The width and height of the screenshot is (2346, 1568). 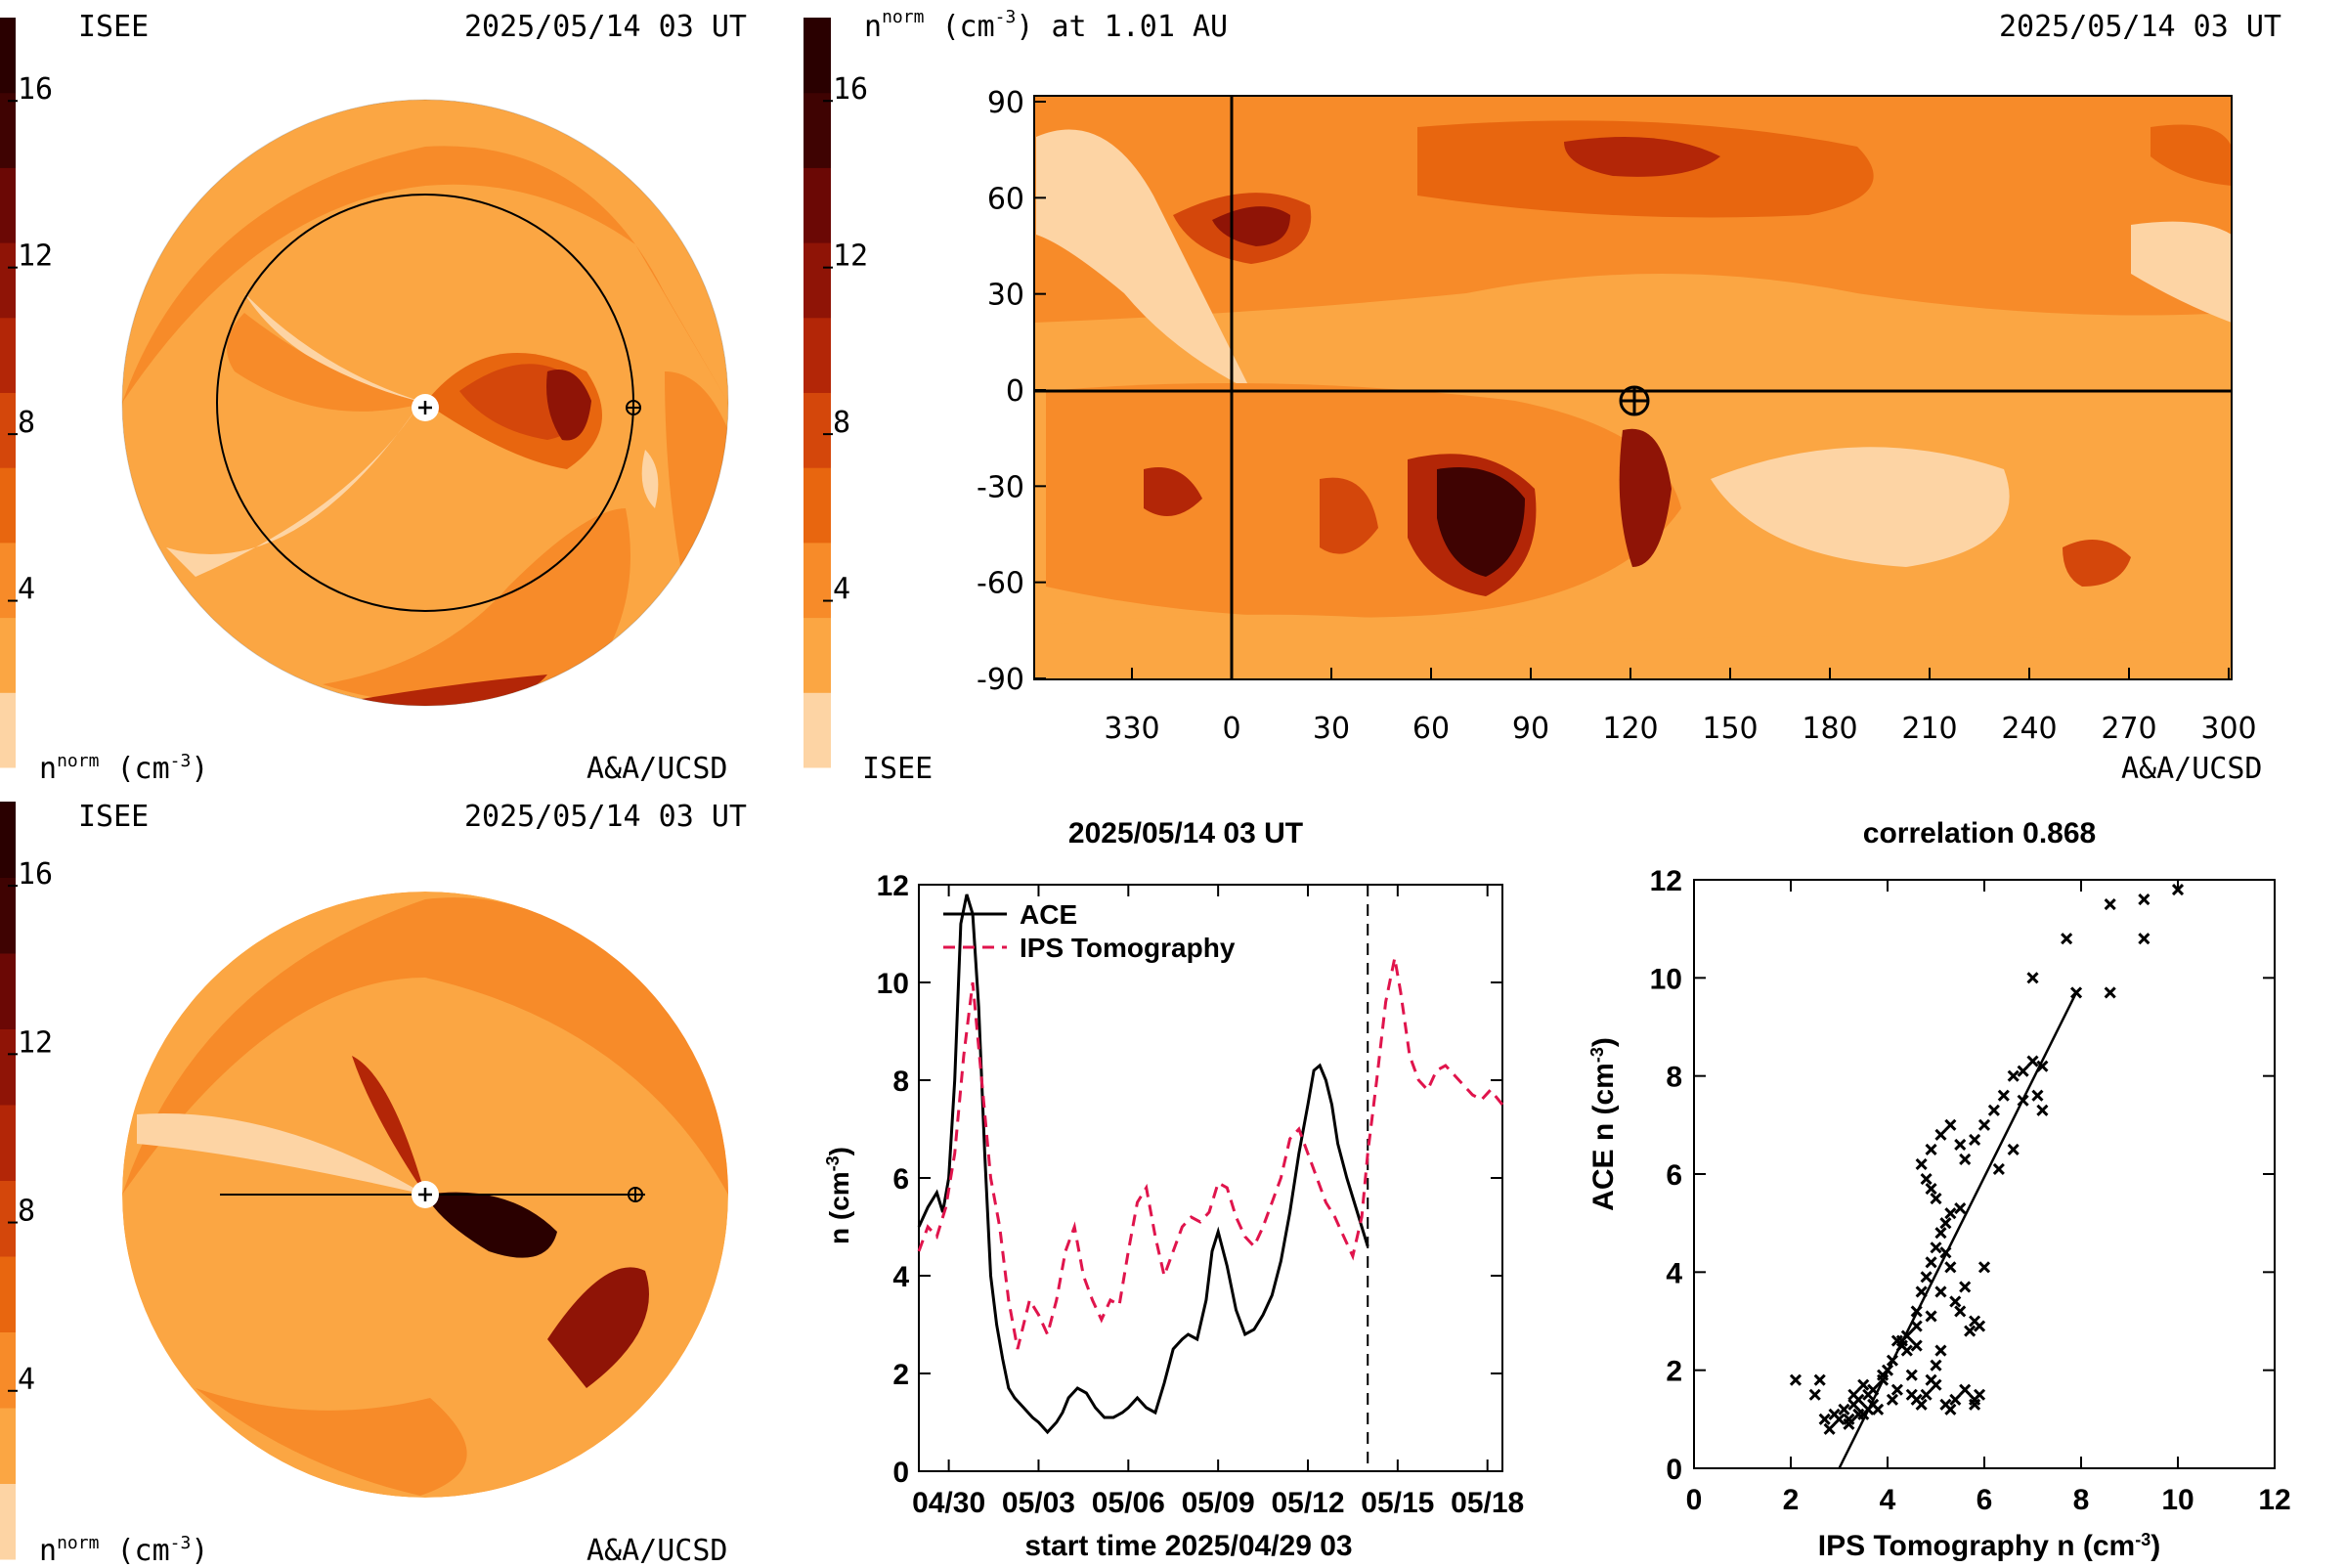 I want to click on legend-label: IPS Tomography, so click(x=1128, y=948).